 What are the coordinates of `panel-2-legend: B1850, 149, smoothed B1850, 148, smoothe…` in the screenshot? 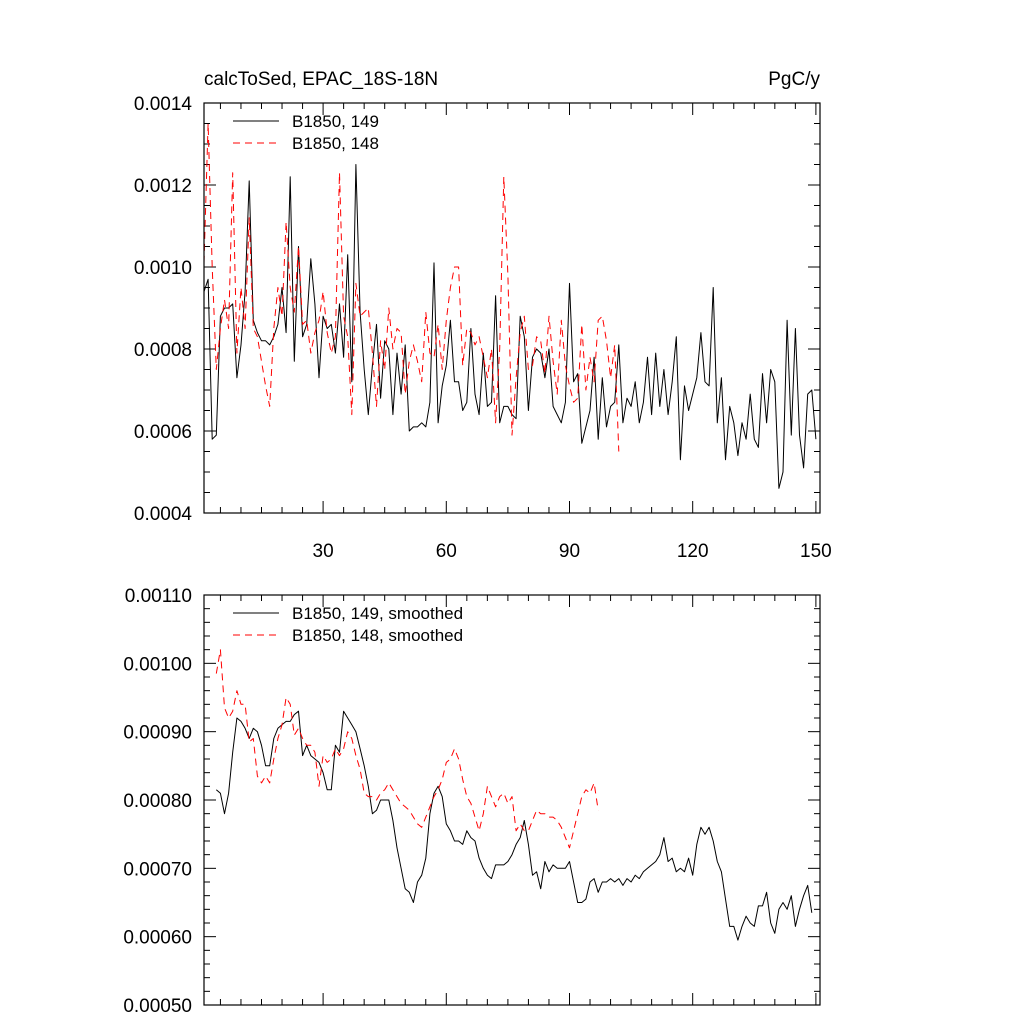 It's located at (348, 624).